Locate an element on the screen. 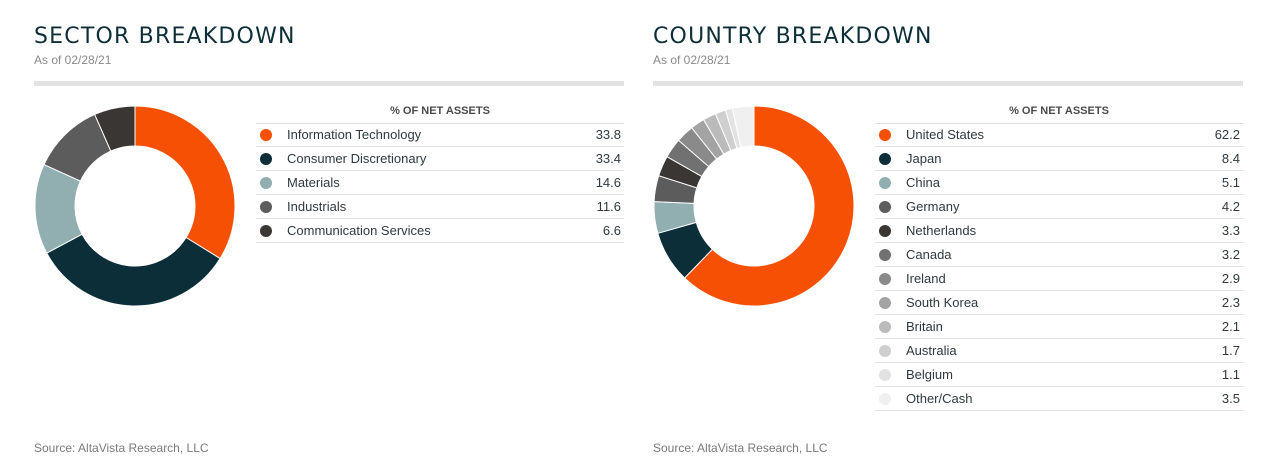 The width and height of the screenshot is (1274, 474). chart-title: SECTOR BREAKDOWN is located at coordinates (165, 36).